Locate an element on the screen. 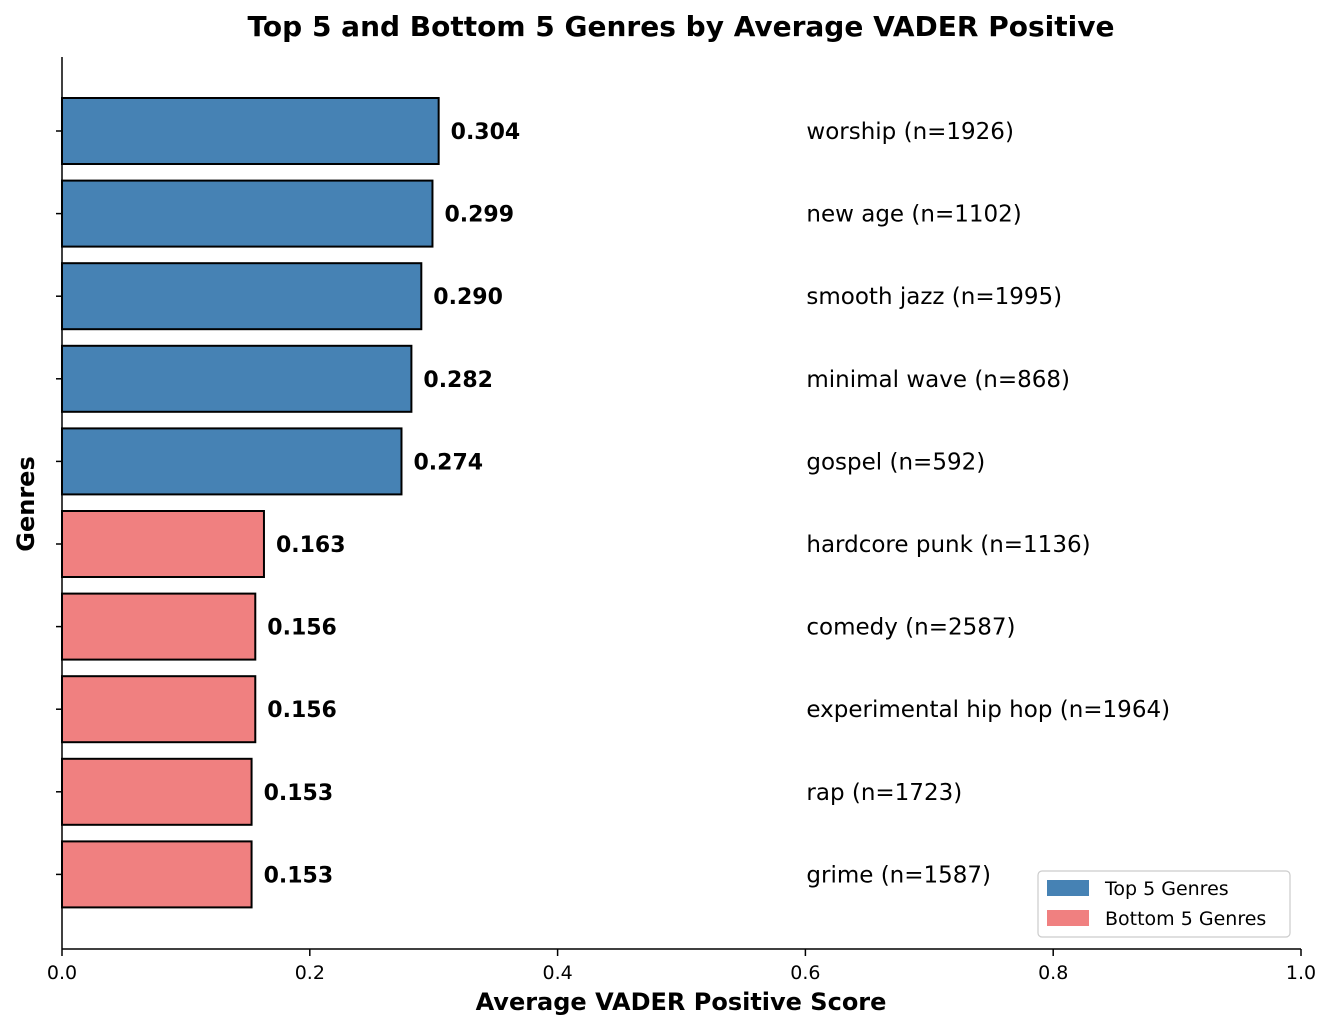 This screenshot has width=1332, height=1030. genre-label: experimental hip hop (n=1964) is located at coordinates (988, 710).